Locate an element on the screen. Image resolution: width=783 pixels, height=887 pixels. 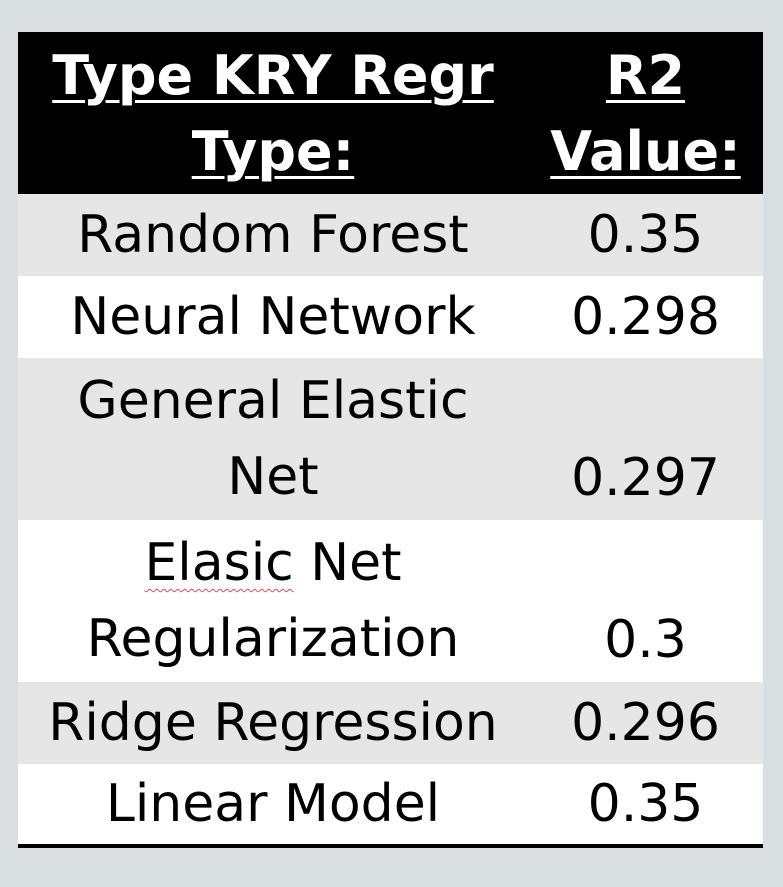
row-type: Random Forest is located at coordinates (273, 235).